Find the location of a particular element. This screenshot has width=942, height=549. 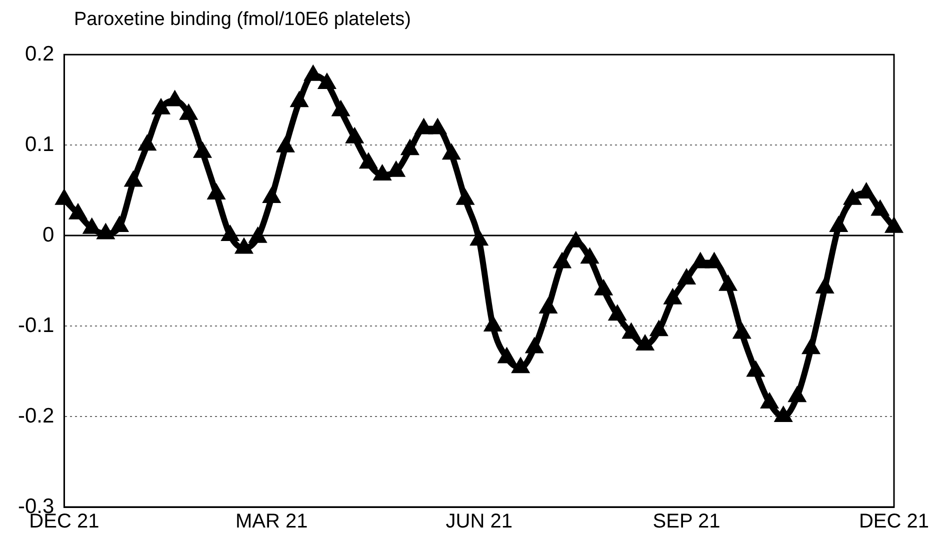

x-tick-label: MAR 21 is located at coordinates (272, 521).